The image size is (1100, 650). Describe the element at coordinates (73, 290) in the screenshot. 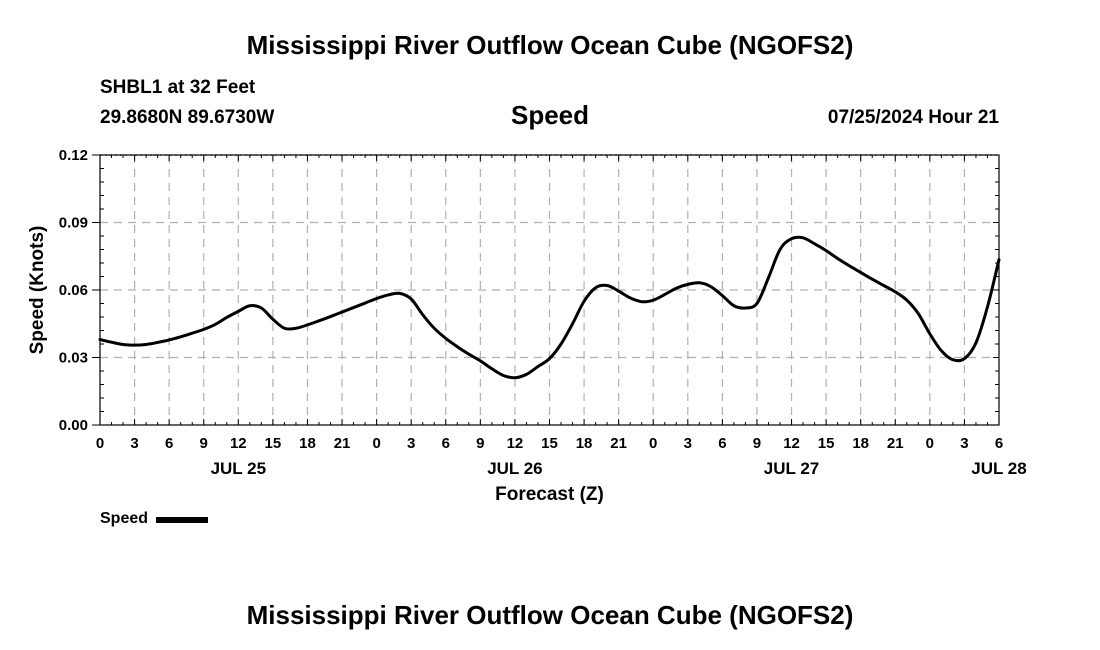

I see `y-tick-label: 0.06` at that location.